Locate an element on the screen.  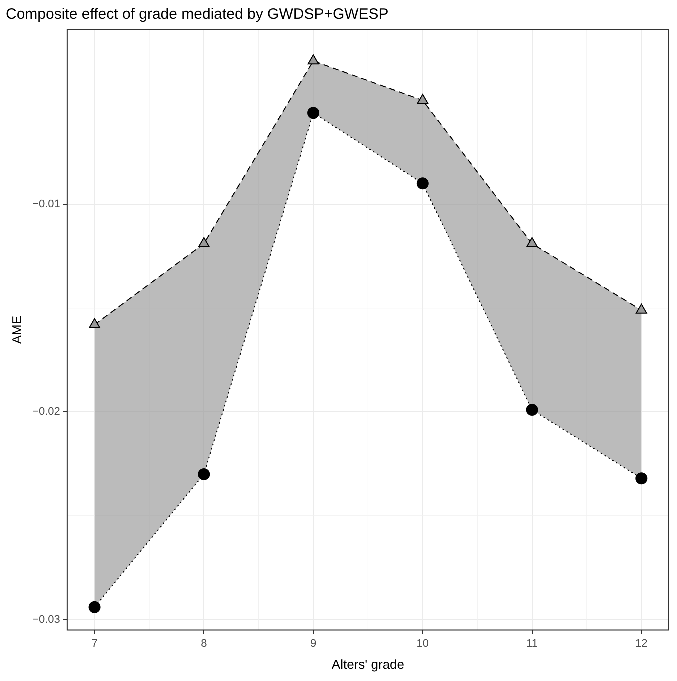
x-tick-label: 7 is located at coordinates (95, 644).